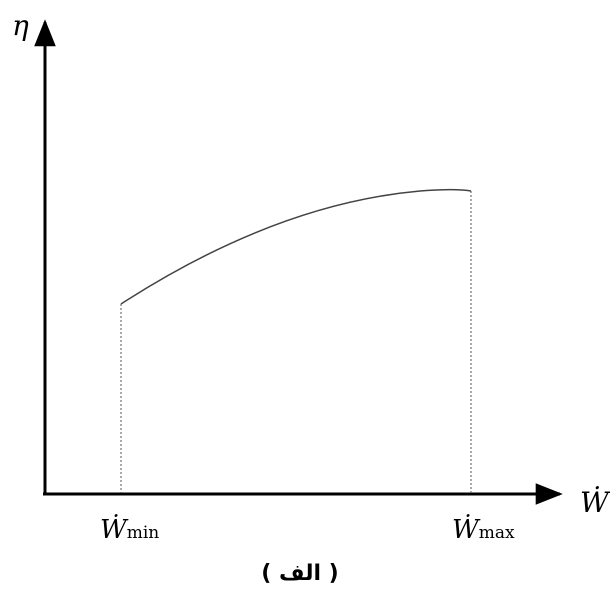 The height and width of the screenshot is (595, 610). What do you see at coordinates (595, 502) in the screenshot?
I see `x-axis-label: Ẇ` at bounding box center [595, 502].